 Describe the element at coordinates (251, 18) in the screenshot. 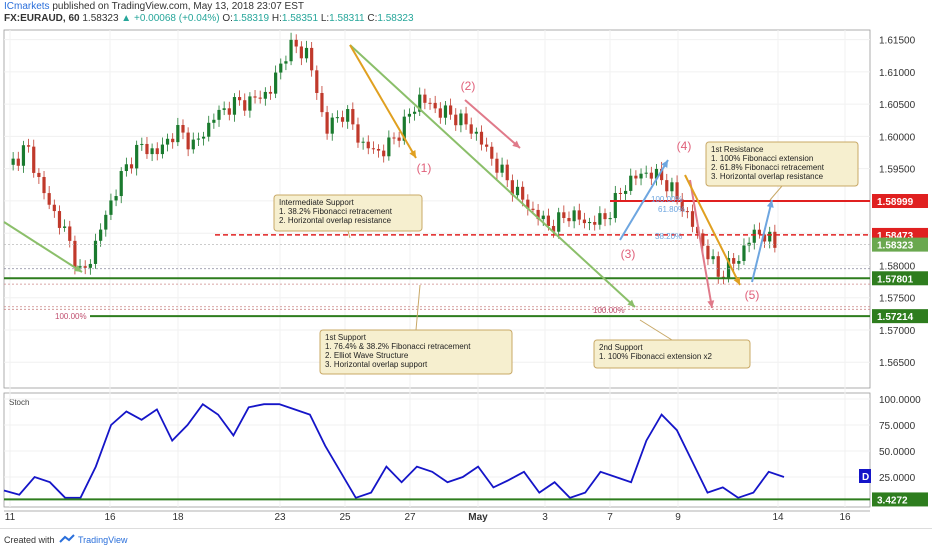

I see `open-value: 1.58319` at that location.